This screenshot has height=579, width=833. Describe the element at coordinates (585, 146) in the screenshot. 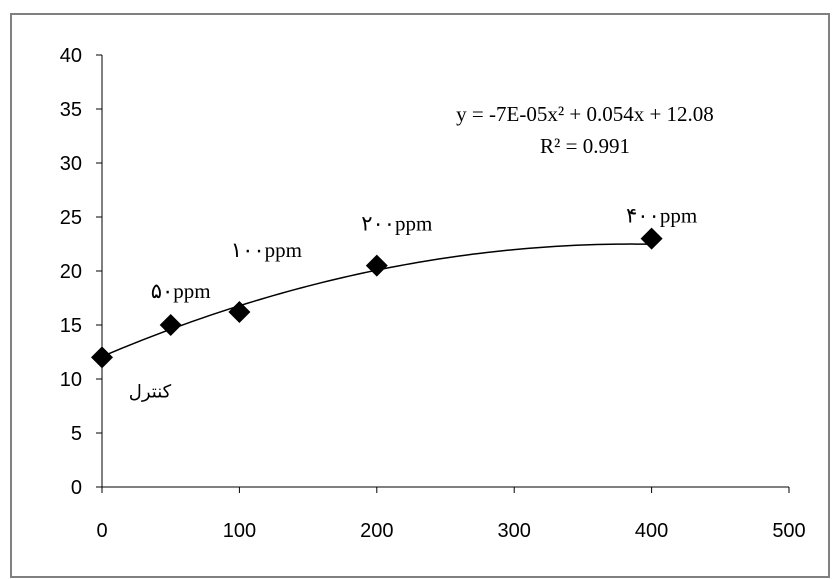

I see `r-squared: R² = 0.991` at that location.